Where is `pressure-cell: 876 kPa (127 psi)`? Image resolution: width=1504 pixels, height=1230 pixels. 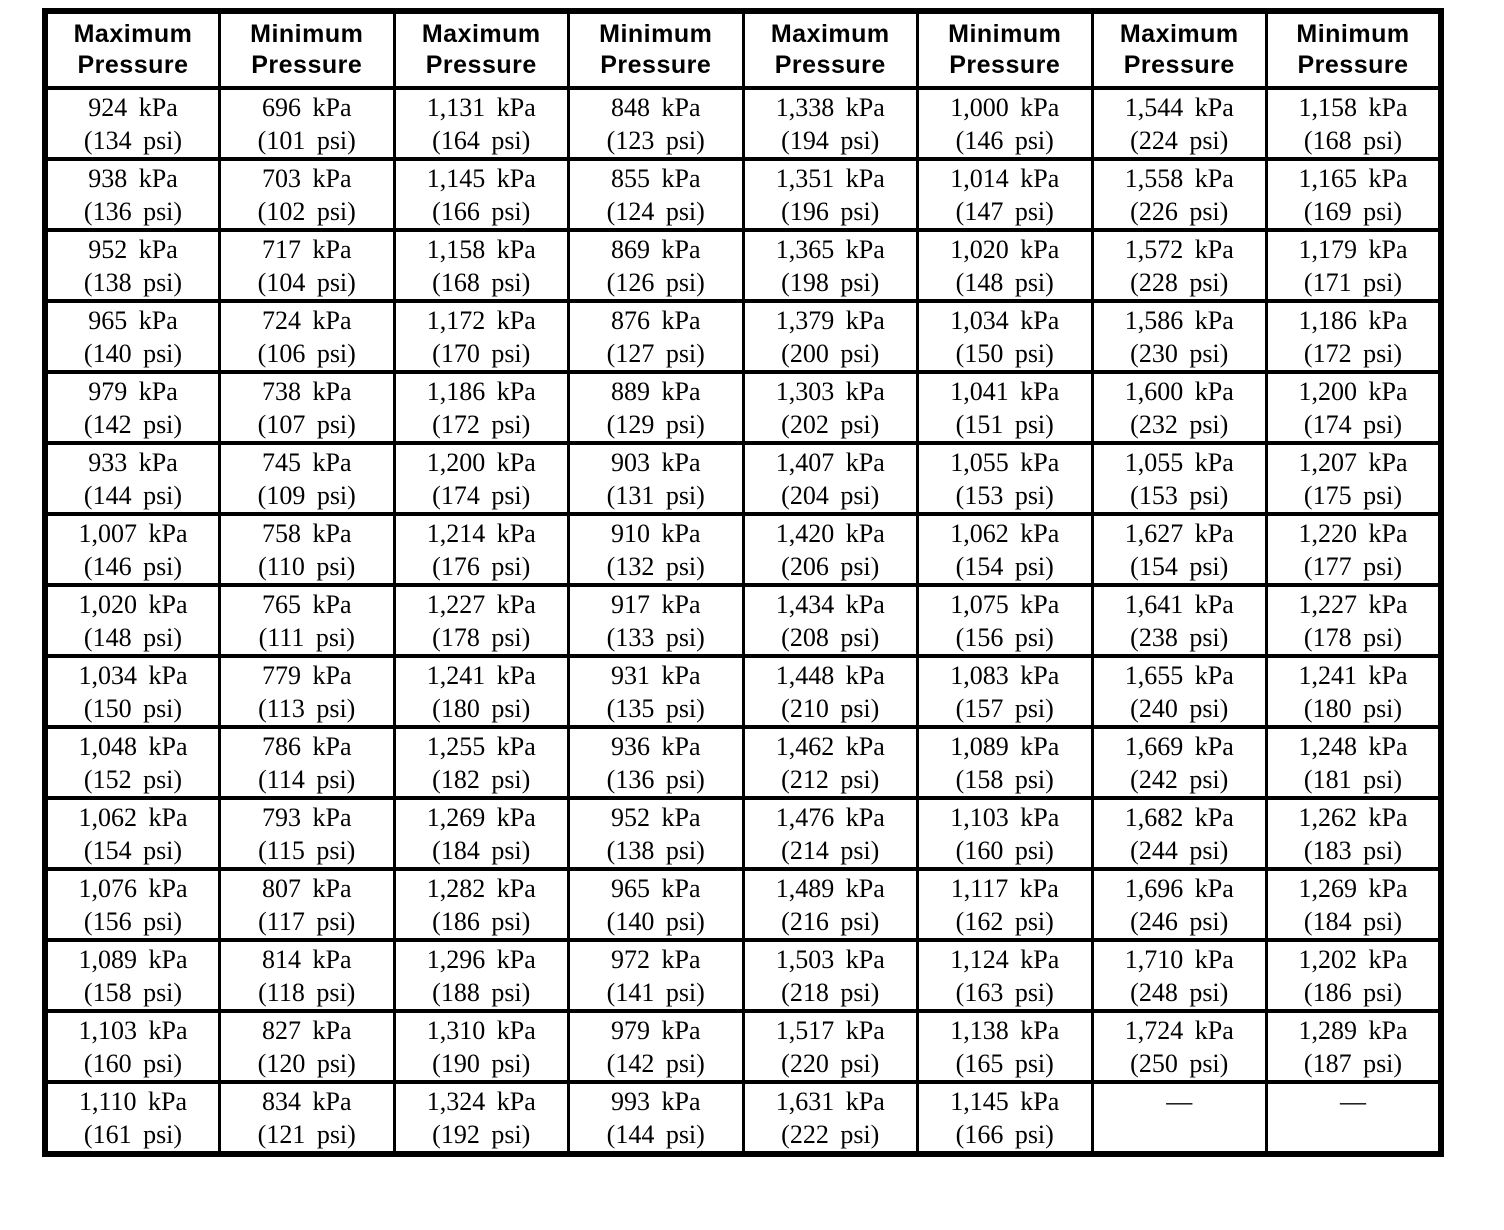 pressure-cell: 876 kPa (127 psi) is located at coordinates (656, 336).